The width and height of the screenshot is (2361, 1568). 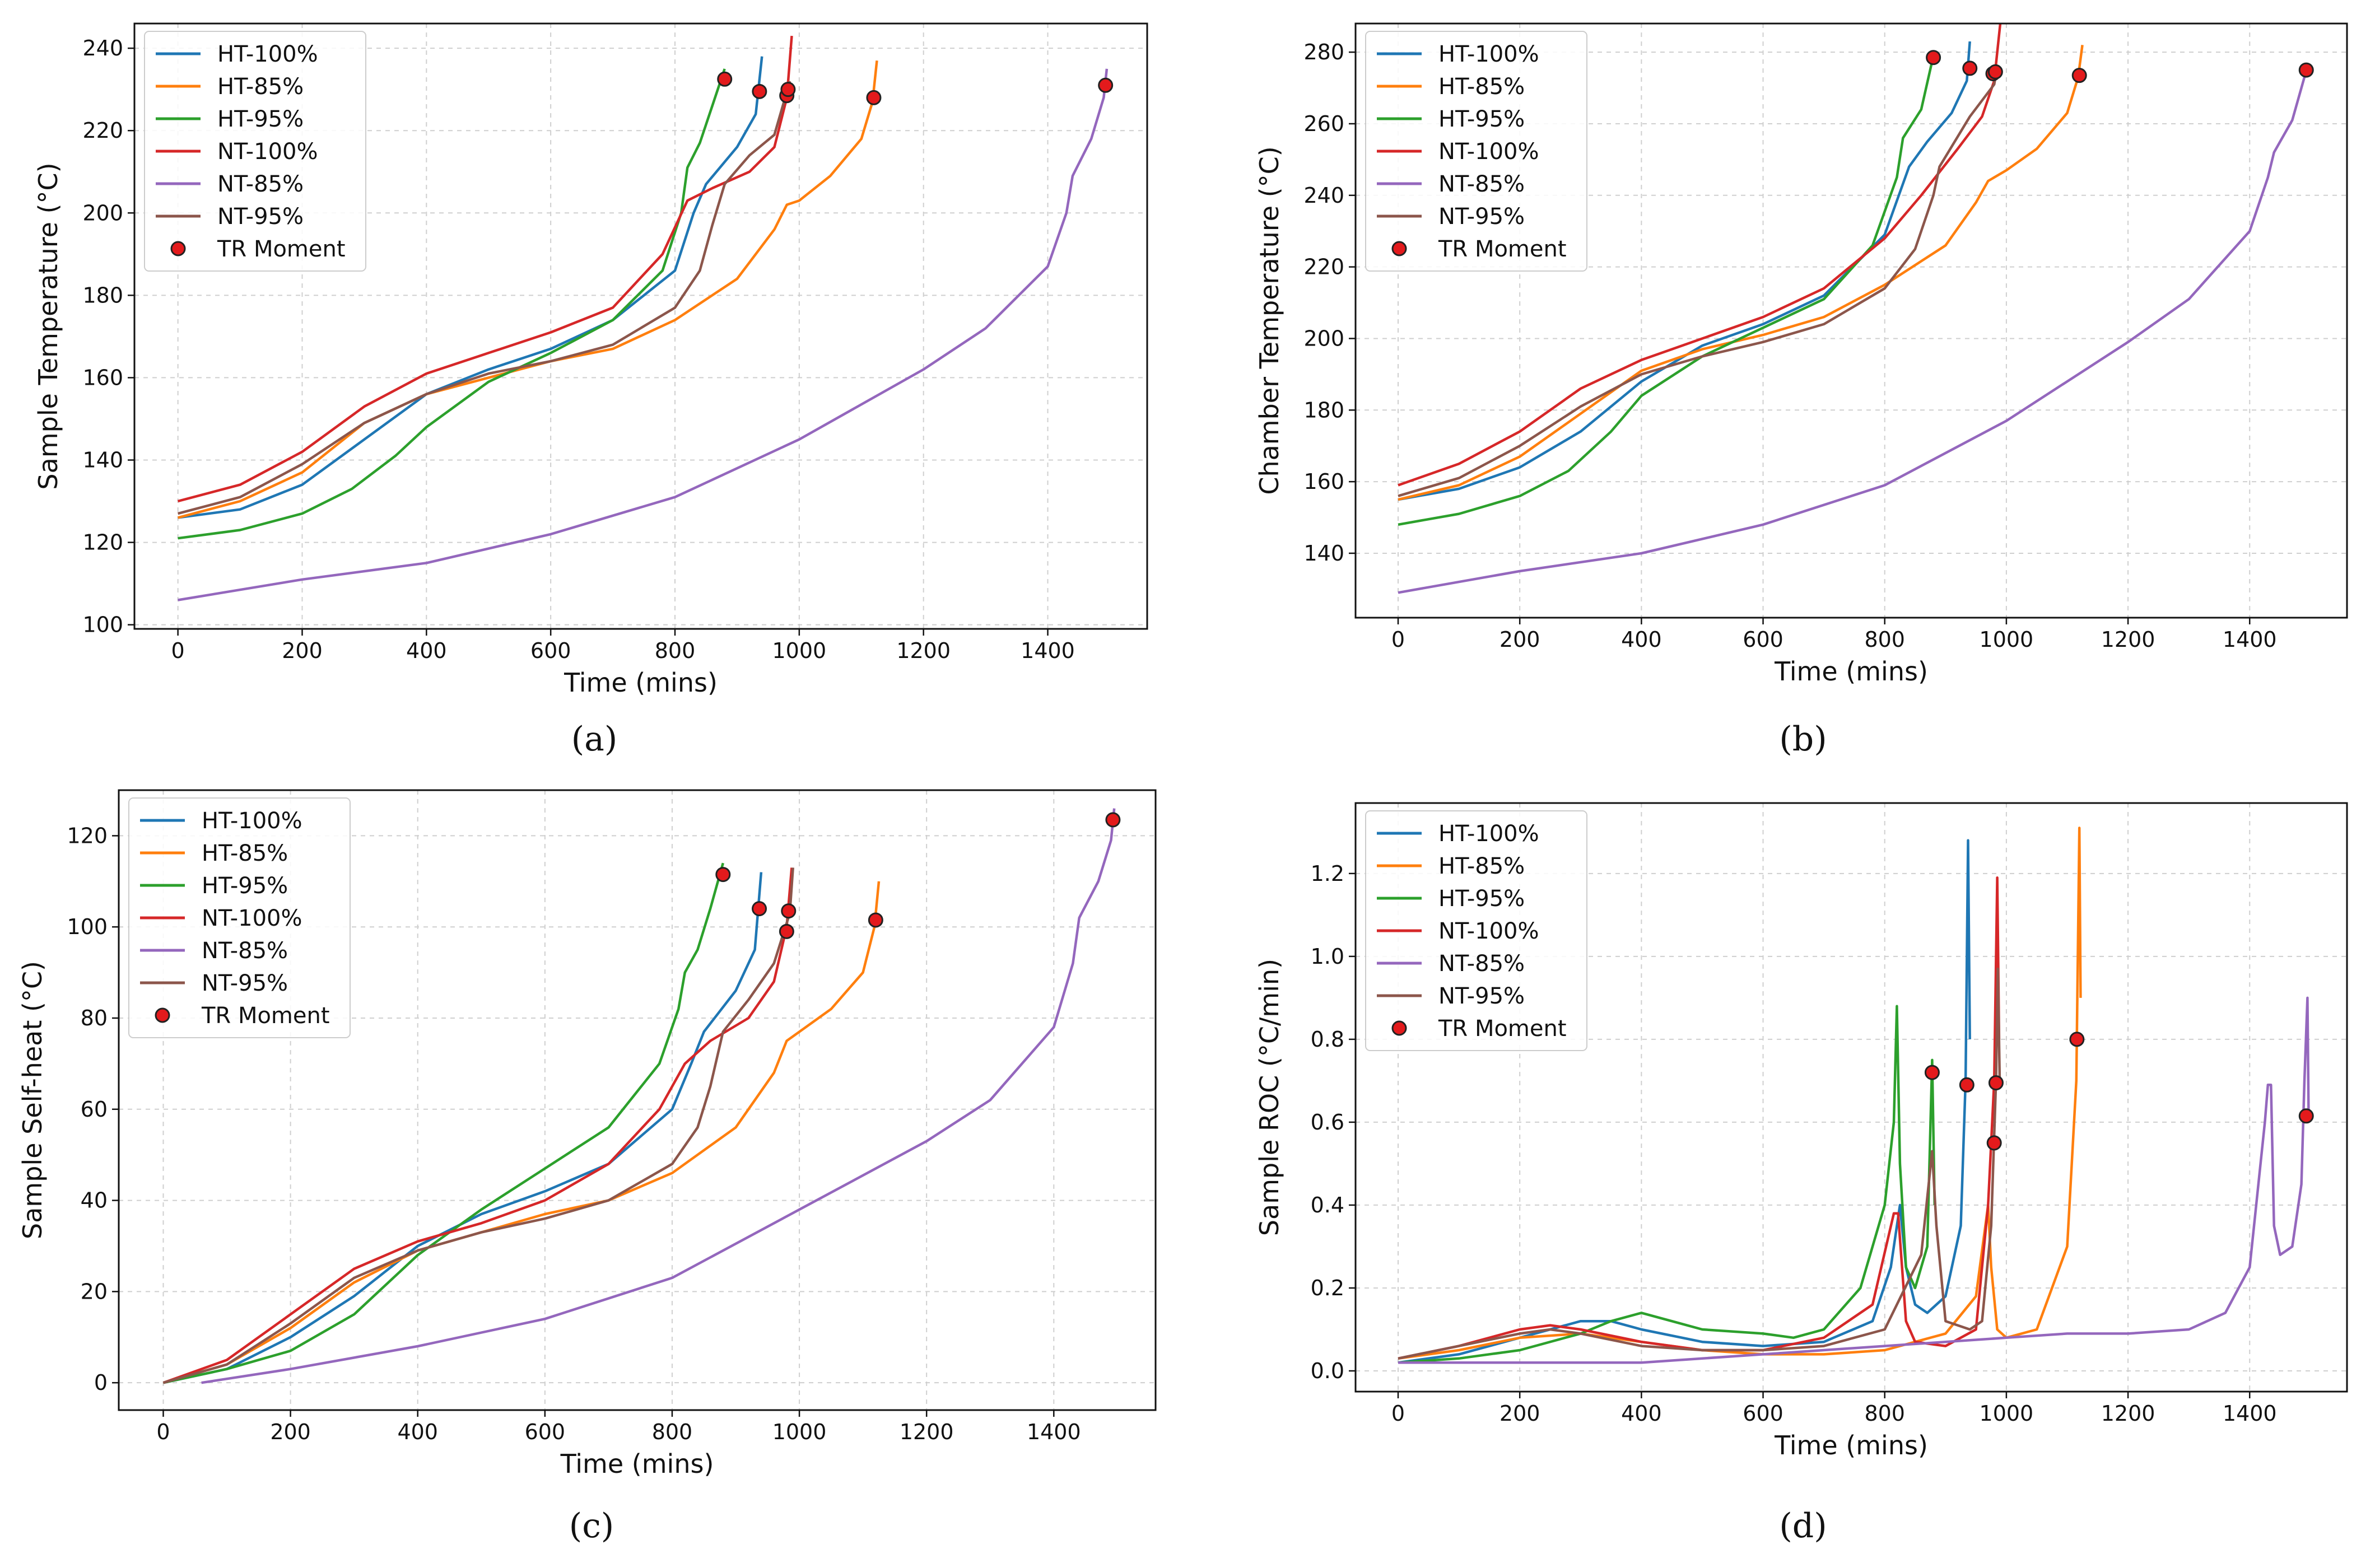 I want to click on y-tick-label: 0.8, so click(x=1327, y=1039).